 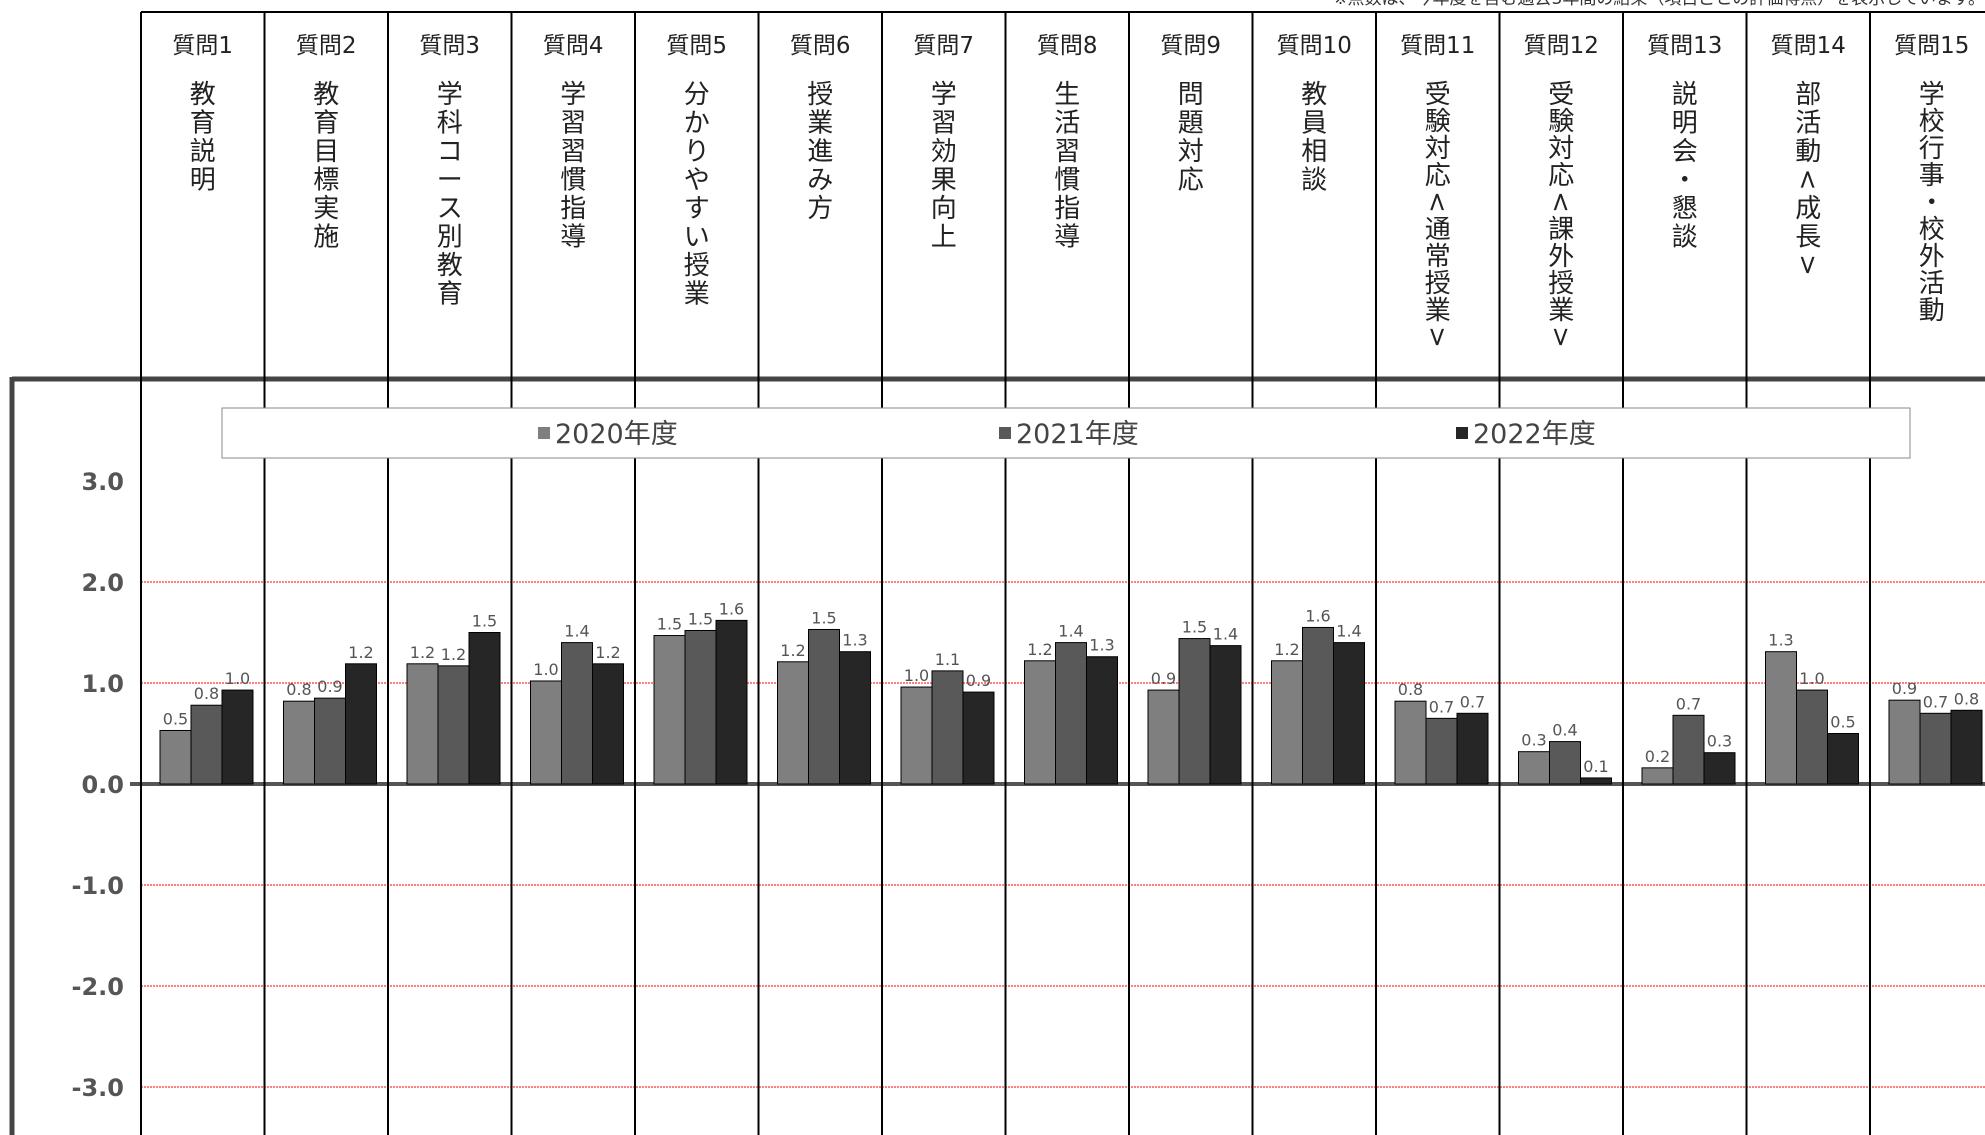 What do you see at coordinates (1066, 433) in the screenshot?
I see `legend-box` at bounding box center [1066, 433].